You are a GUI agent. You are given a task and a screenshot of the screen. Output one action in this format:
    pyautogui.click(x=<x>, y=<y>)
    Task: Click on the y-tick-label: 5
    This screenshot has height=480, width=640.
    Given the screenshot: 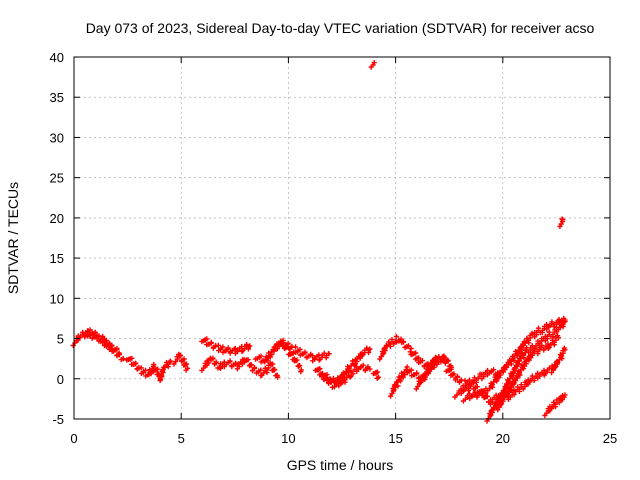 What is the action you would take?
    pyautogui.click(x=60, y=339)
    